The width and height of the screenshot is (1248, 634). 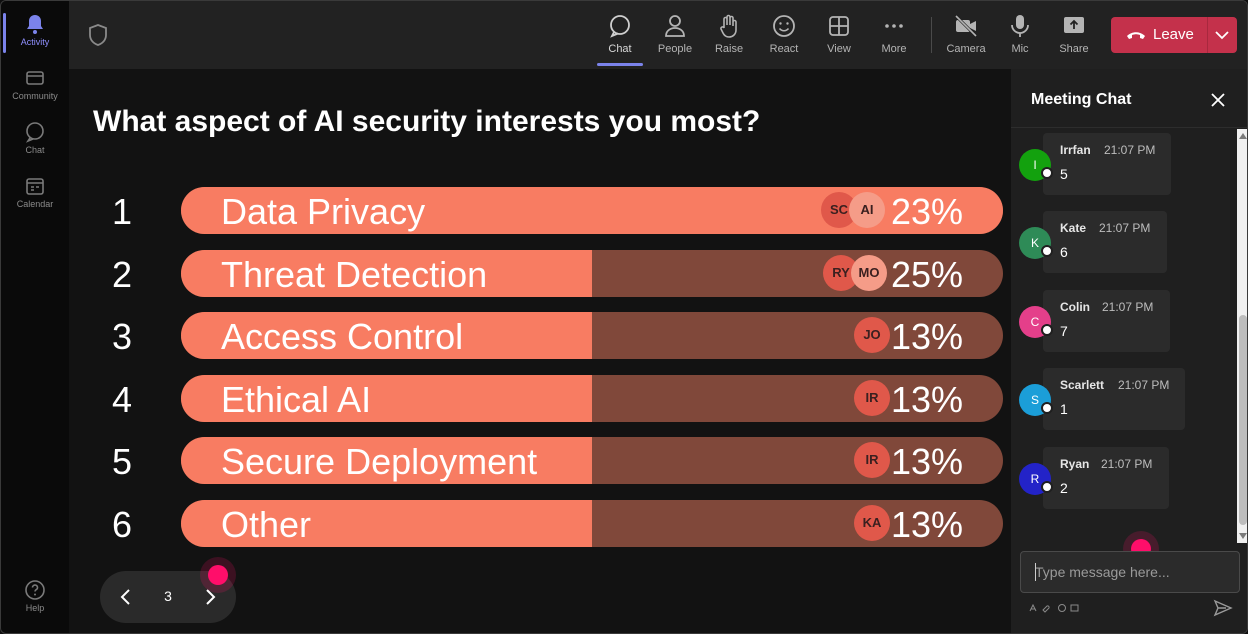 I want to click on toolbar-camera-button: Camera, so click(x=966, y=36).